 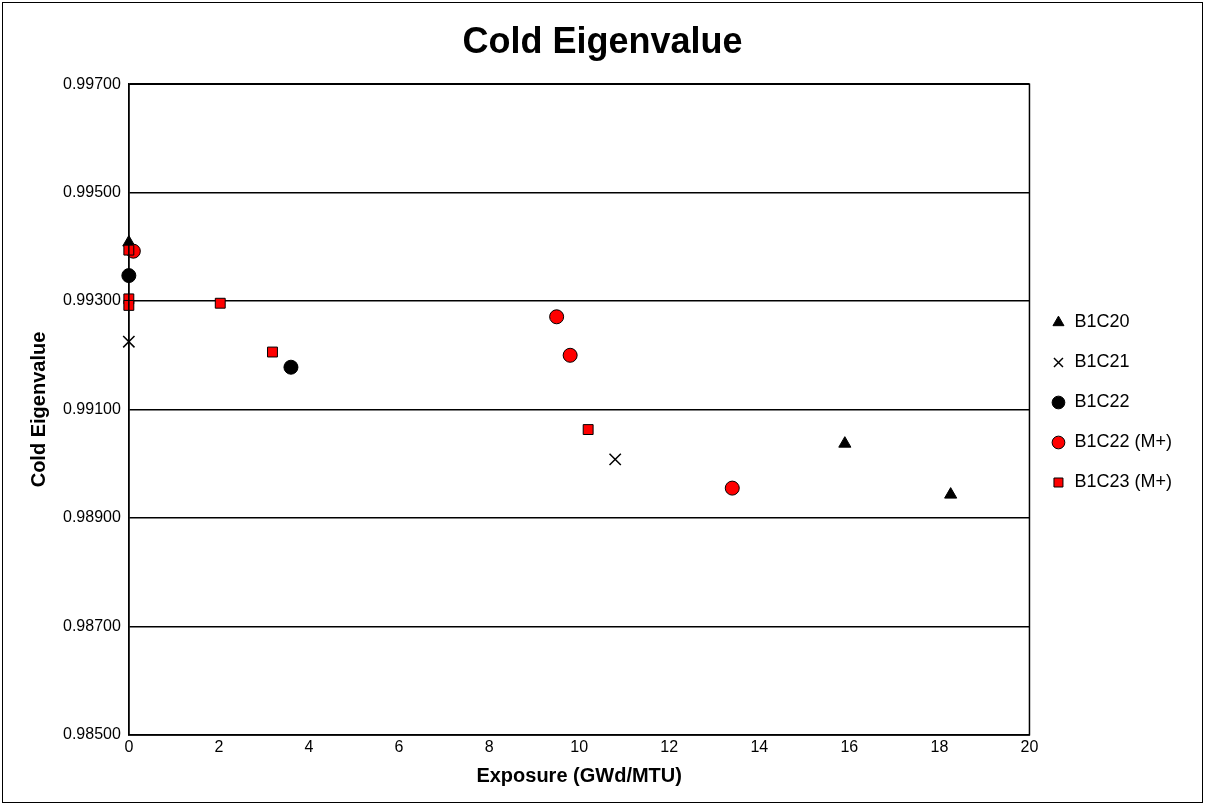 What do you see at coordinates (37, 409) in the screenshot?
I see `y-axis-title: Cold Eigenvalue` at bounding box center [37, 409].